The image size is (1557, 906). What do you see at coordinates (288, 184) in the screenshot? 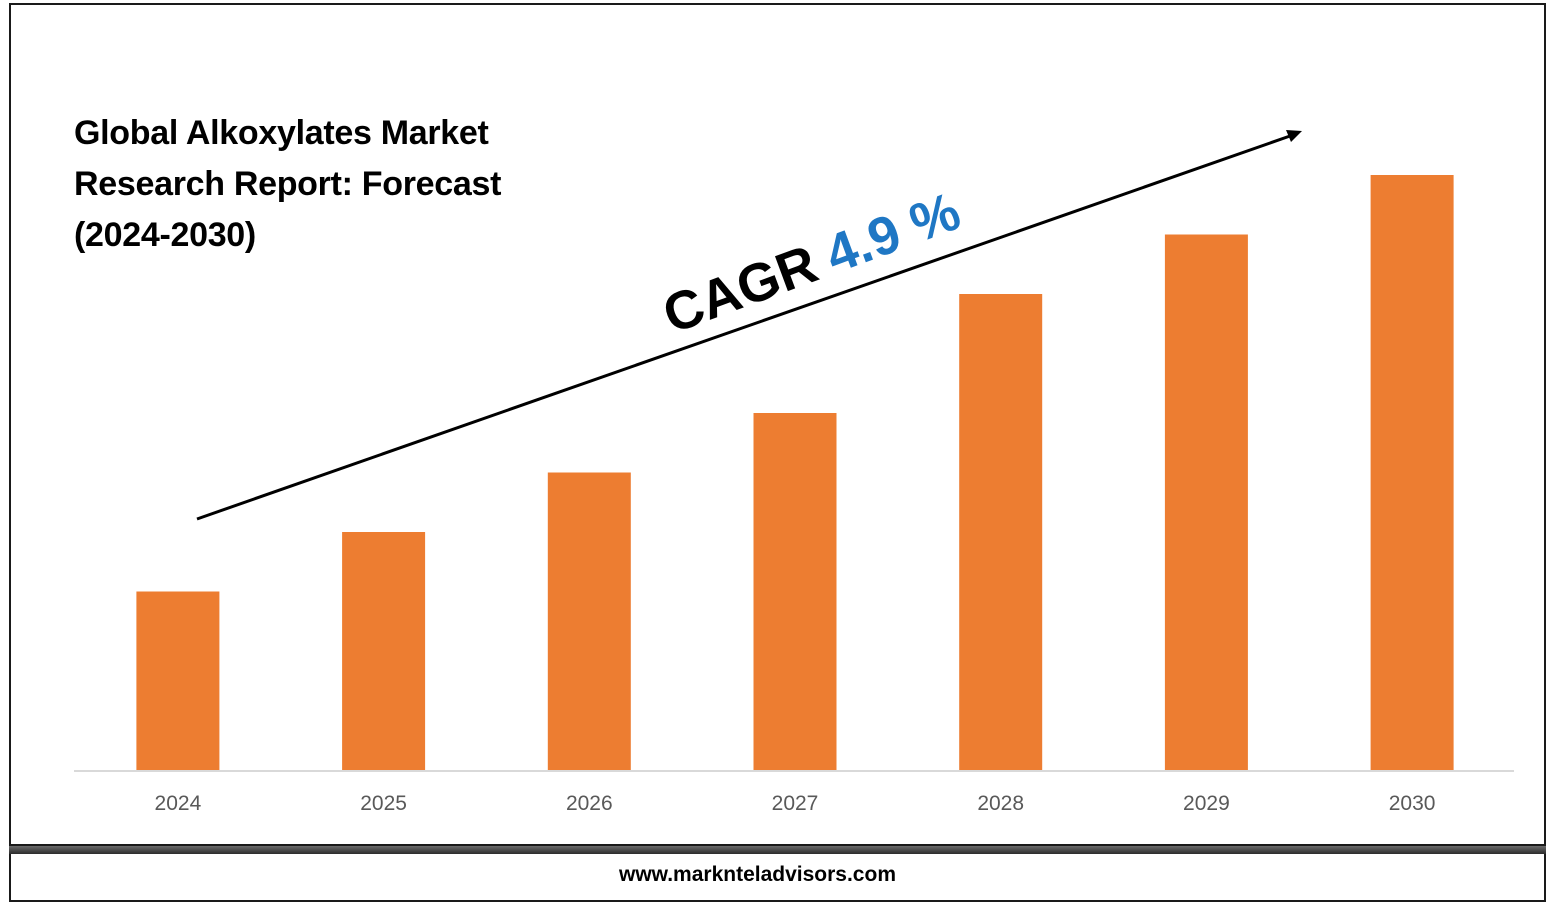
I see `chart-title-line-2: Research Report: Forecast` at bounding box center [288, 184].